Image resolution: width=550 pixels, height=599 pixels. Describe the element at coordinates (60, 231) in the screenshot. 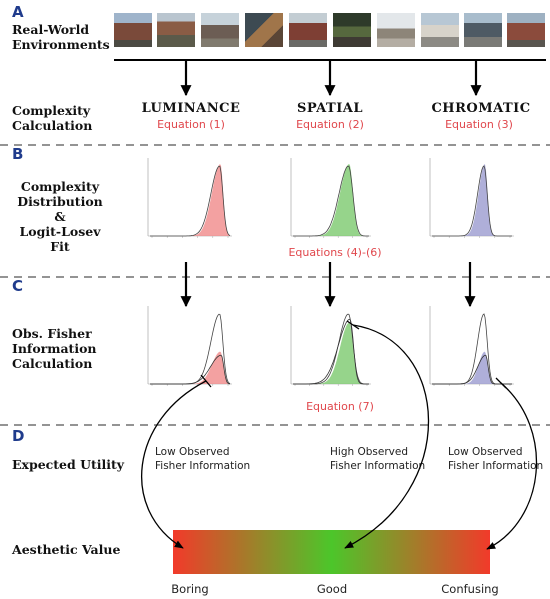

I see `row-label-line: Logit-Losev` at that location.